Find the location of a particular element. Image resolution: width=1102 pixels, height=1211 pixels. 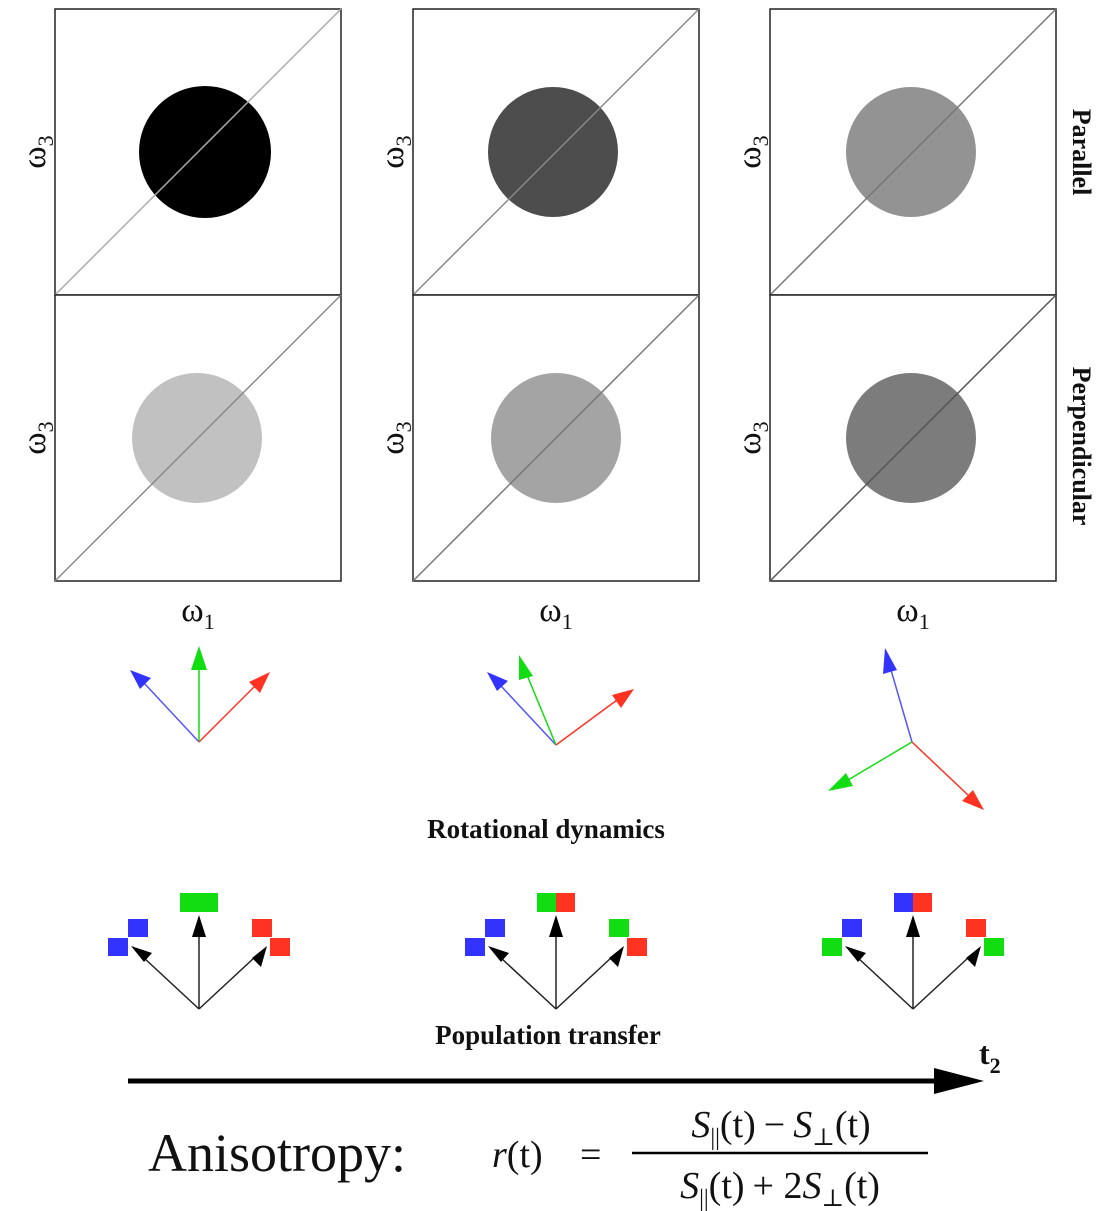

omega1-label-col2: ω1 is located at coordinates (555, 613).